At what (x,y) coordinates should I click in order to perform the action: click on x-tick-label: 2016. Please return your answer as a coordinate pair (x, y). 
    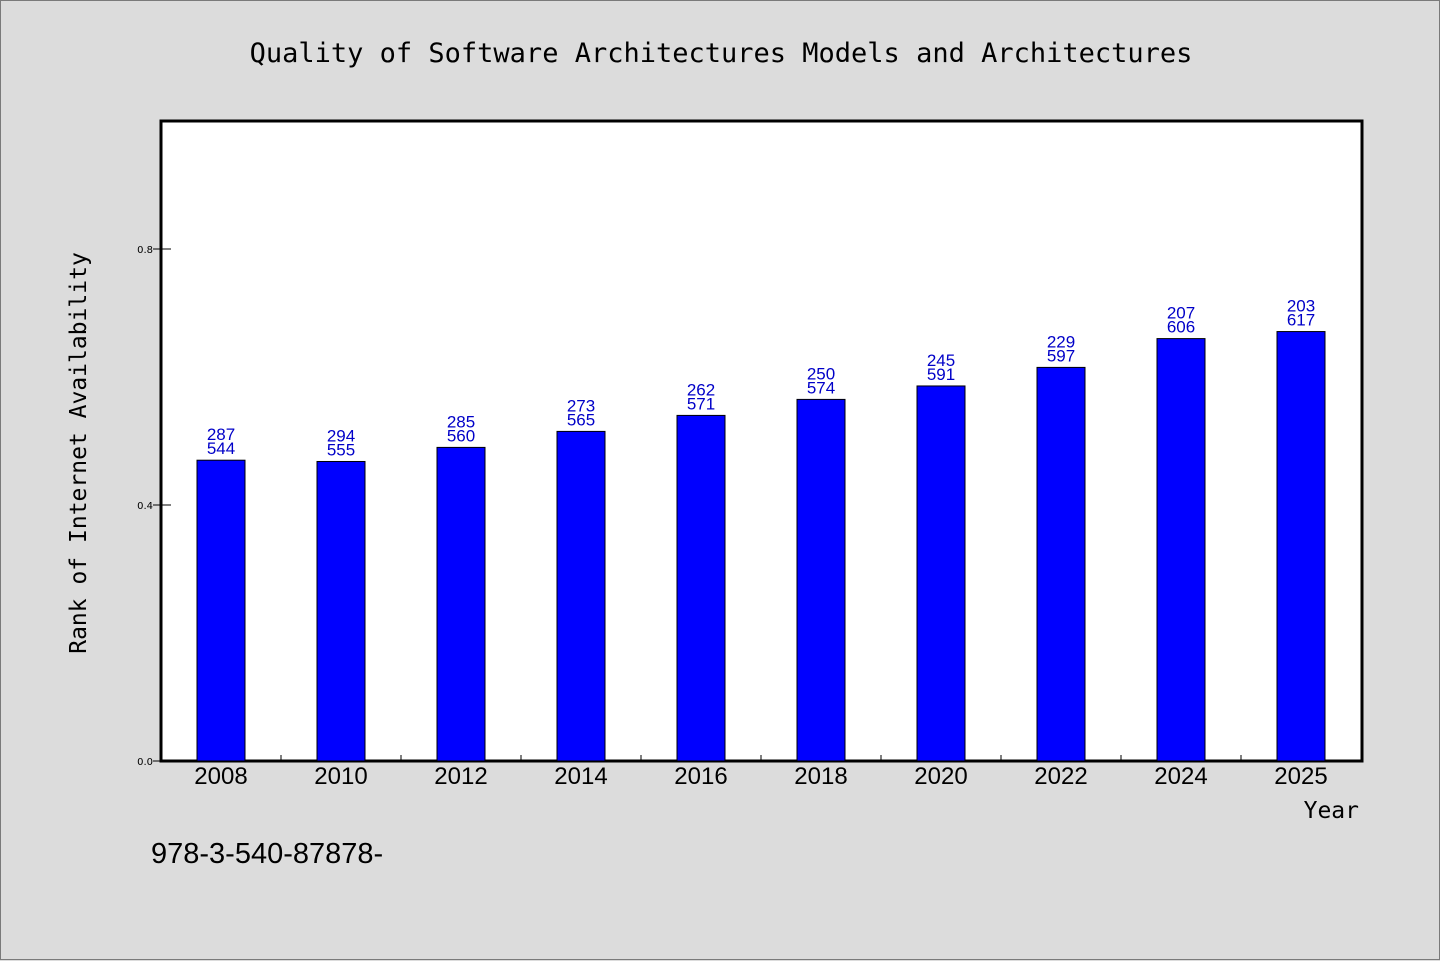
    Looking at the image, I should click on (700, 776).